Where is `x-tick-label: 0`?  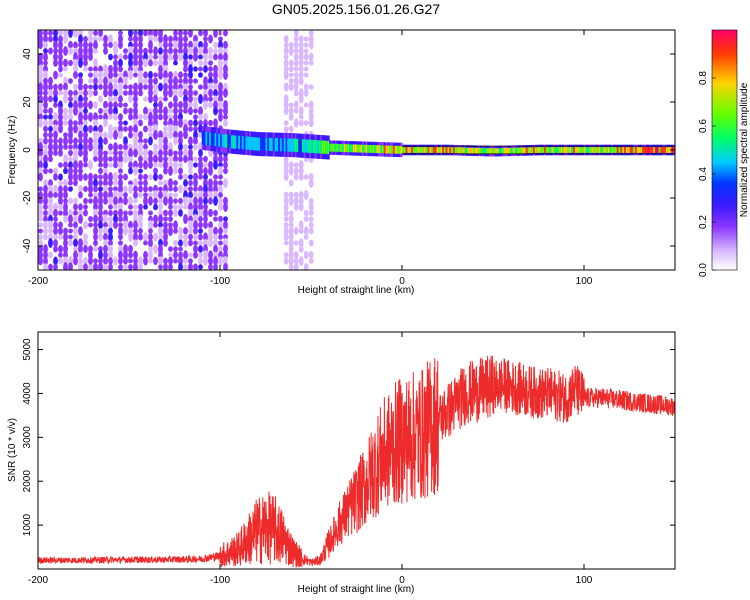 x-tick-label: 0 is located at coordinates (402, 580).